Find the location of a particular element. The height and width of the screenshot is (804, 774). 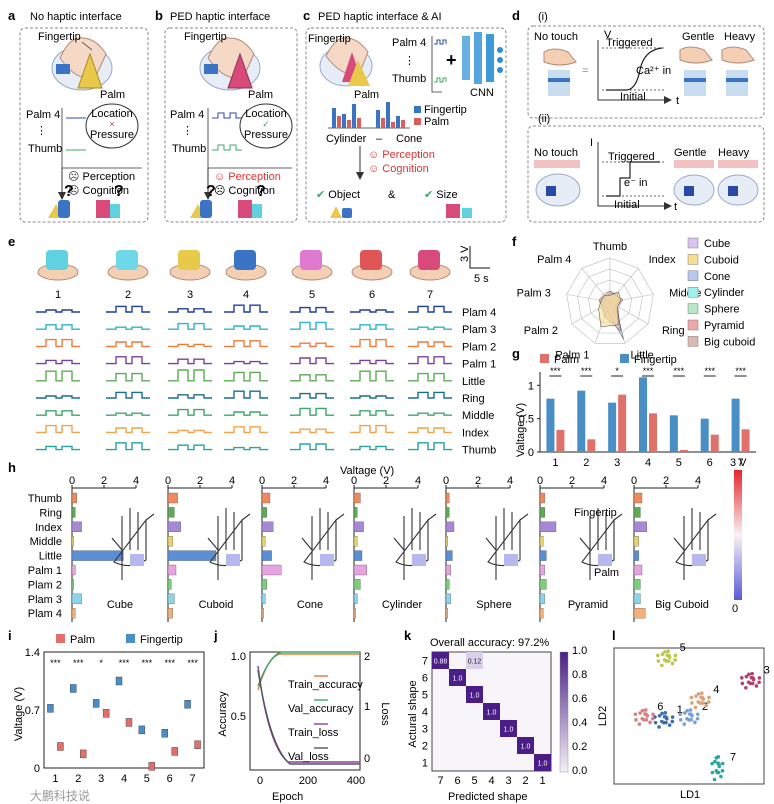

k-cell-label-0-2: 0.12 is located at coordinates (475, 662).